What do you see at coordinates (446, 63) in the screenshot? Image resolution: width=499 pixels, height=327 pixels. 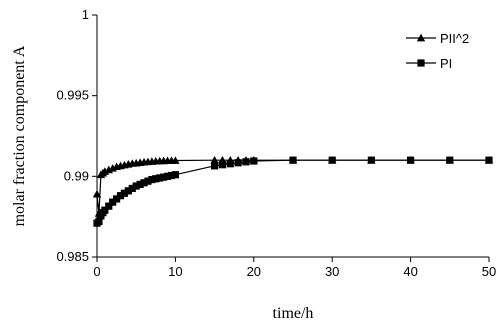 I see `legend-label-pi: PI` at bounding box center [446, 63].